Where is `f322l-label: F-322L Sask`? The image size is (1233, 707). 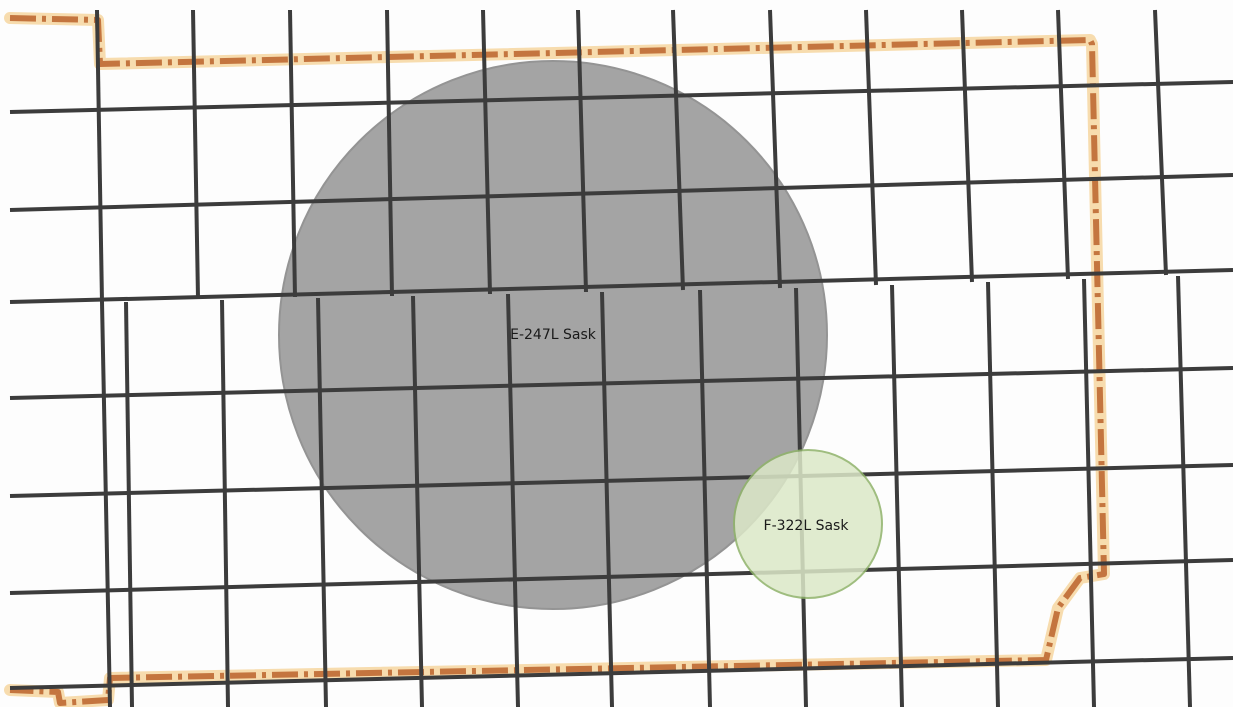
f322l-label: F-322L Sask is located at coordinates (807, 526).